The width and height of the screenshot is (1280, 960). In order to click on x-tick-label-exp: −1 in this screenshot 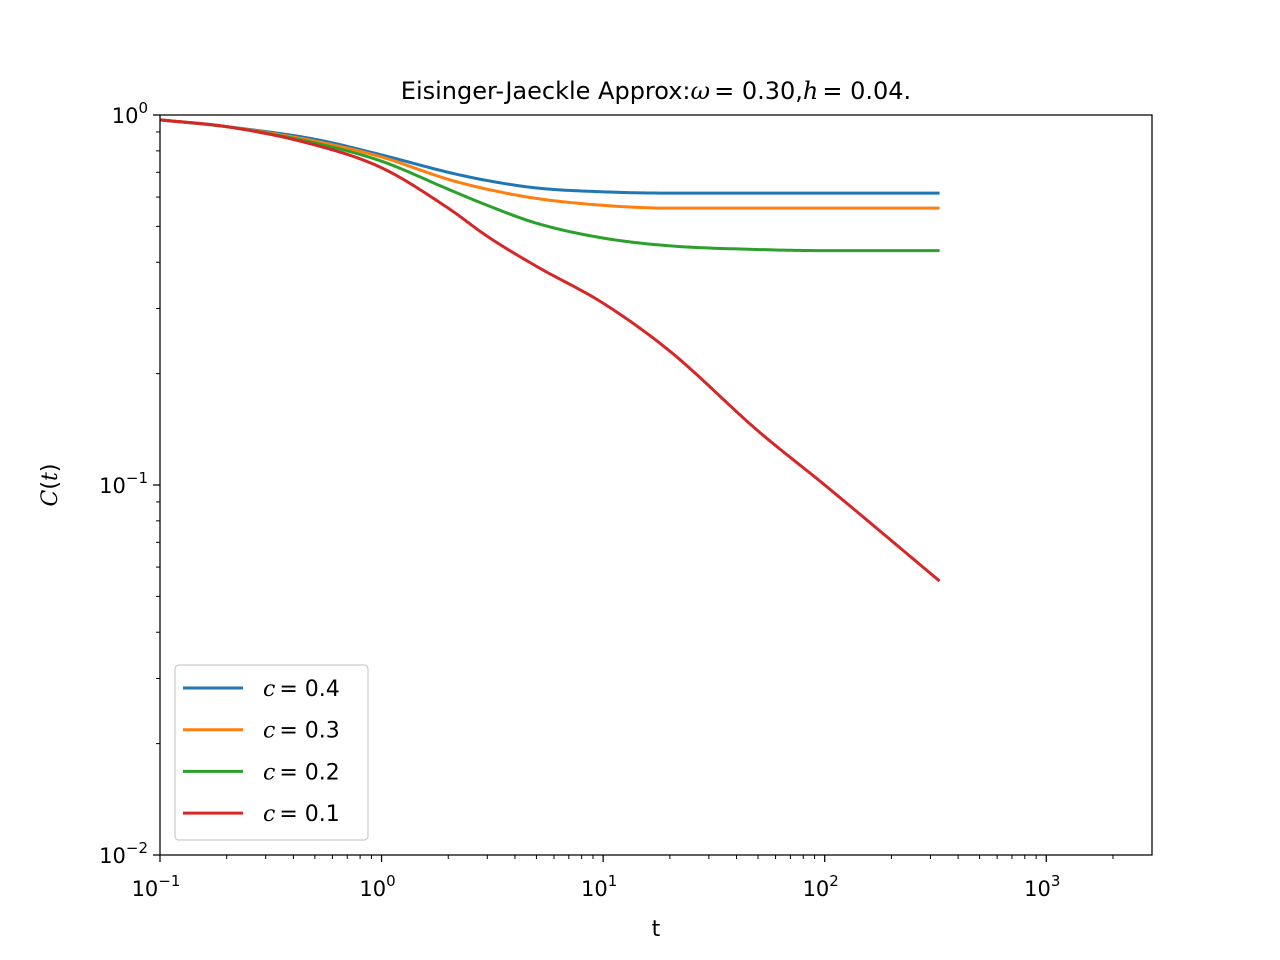, I will do `click(169, 881)`.